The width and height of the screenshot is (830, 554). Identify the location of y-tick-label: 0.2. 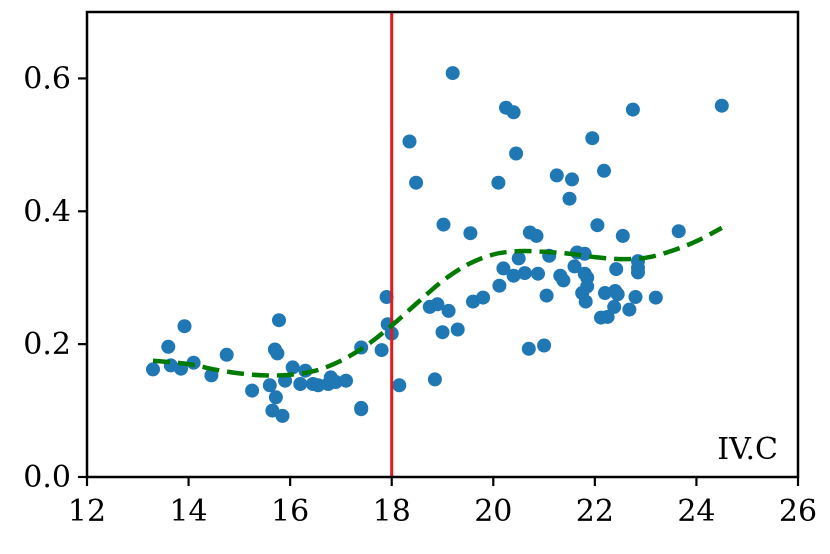
(47, 344).